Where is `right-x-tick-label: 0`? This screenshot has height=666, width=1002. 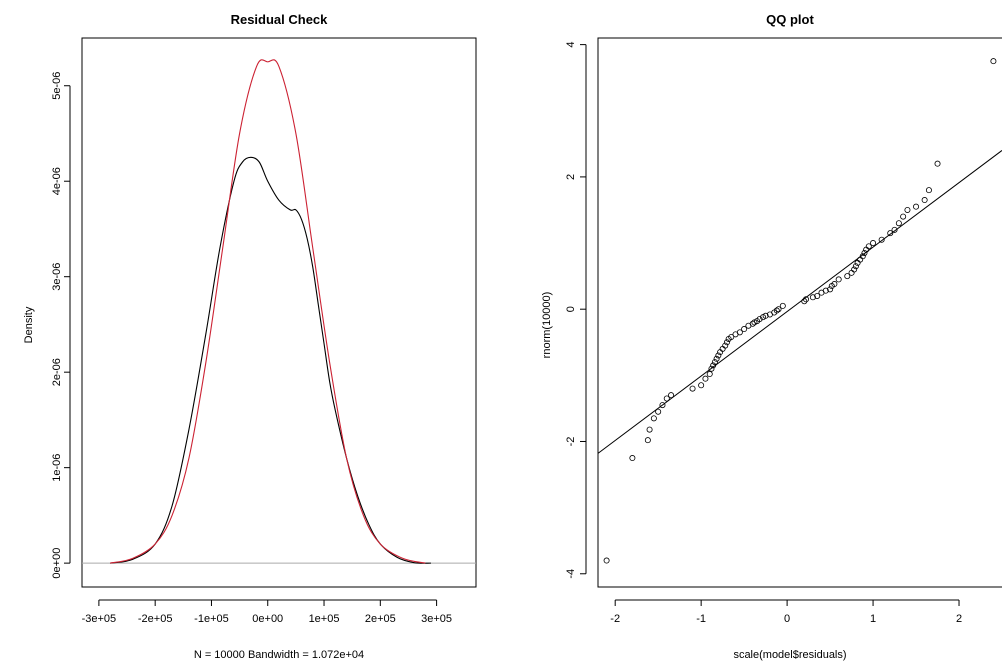 right-x-tick-label: 0 is located at coordinates (787, 619).